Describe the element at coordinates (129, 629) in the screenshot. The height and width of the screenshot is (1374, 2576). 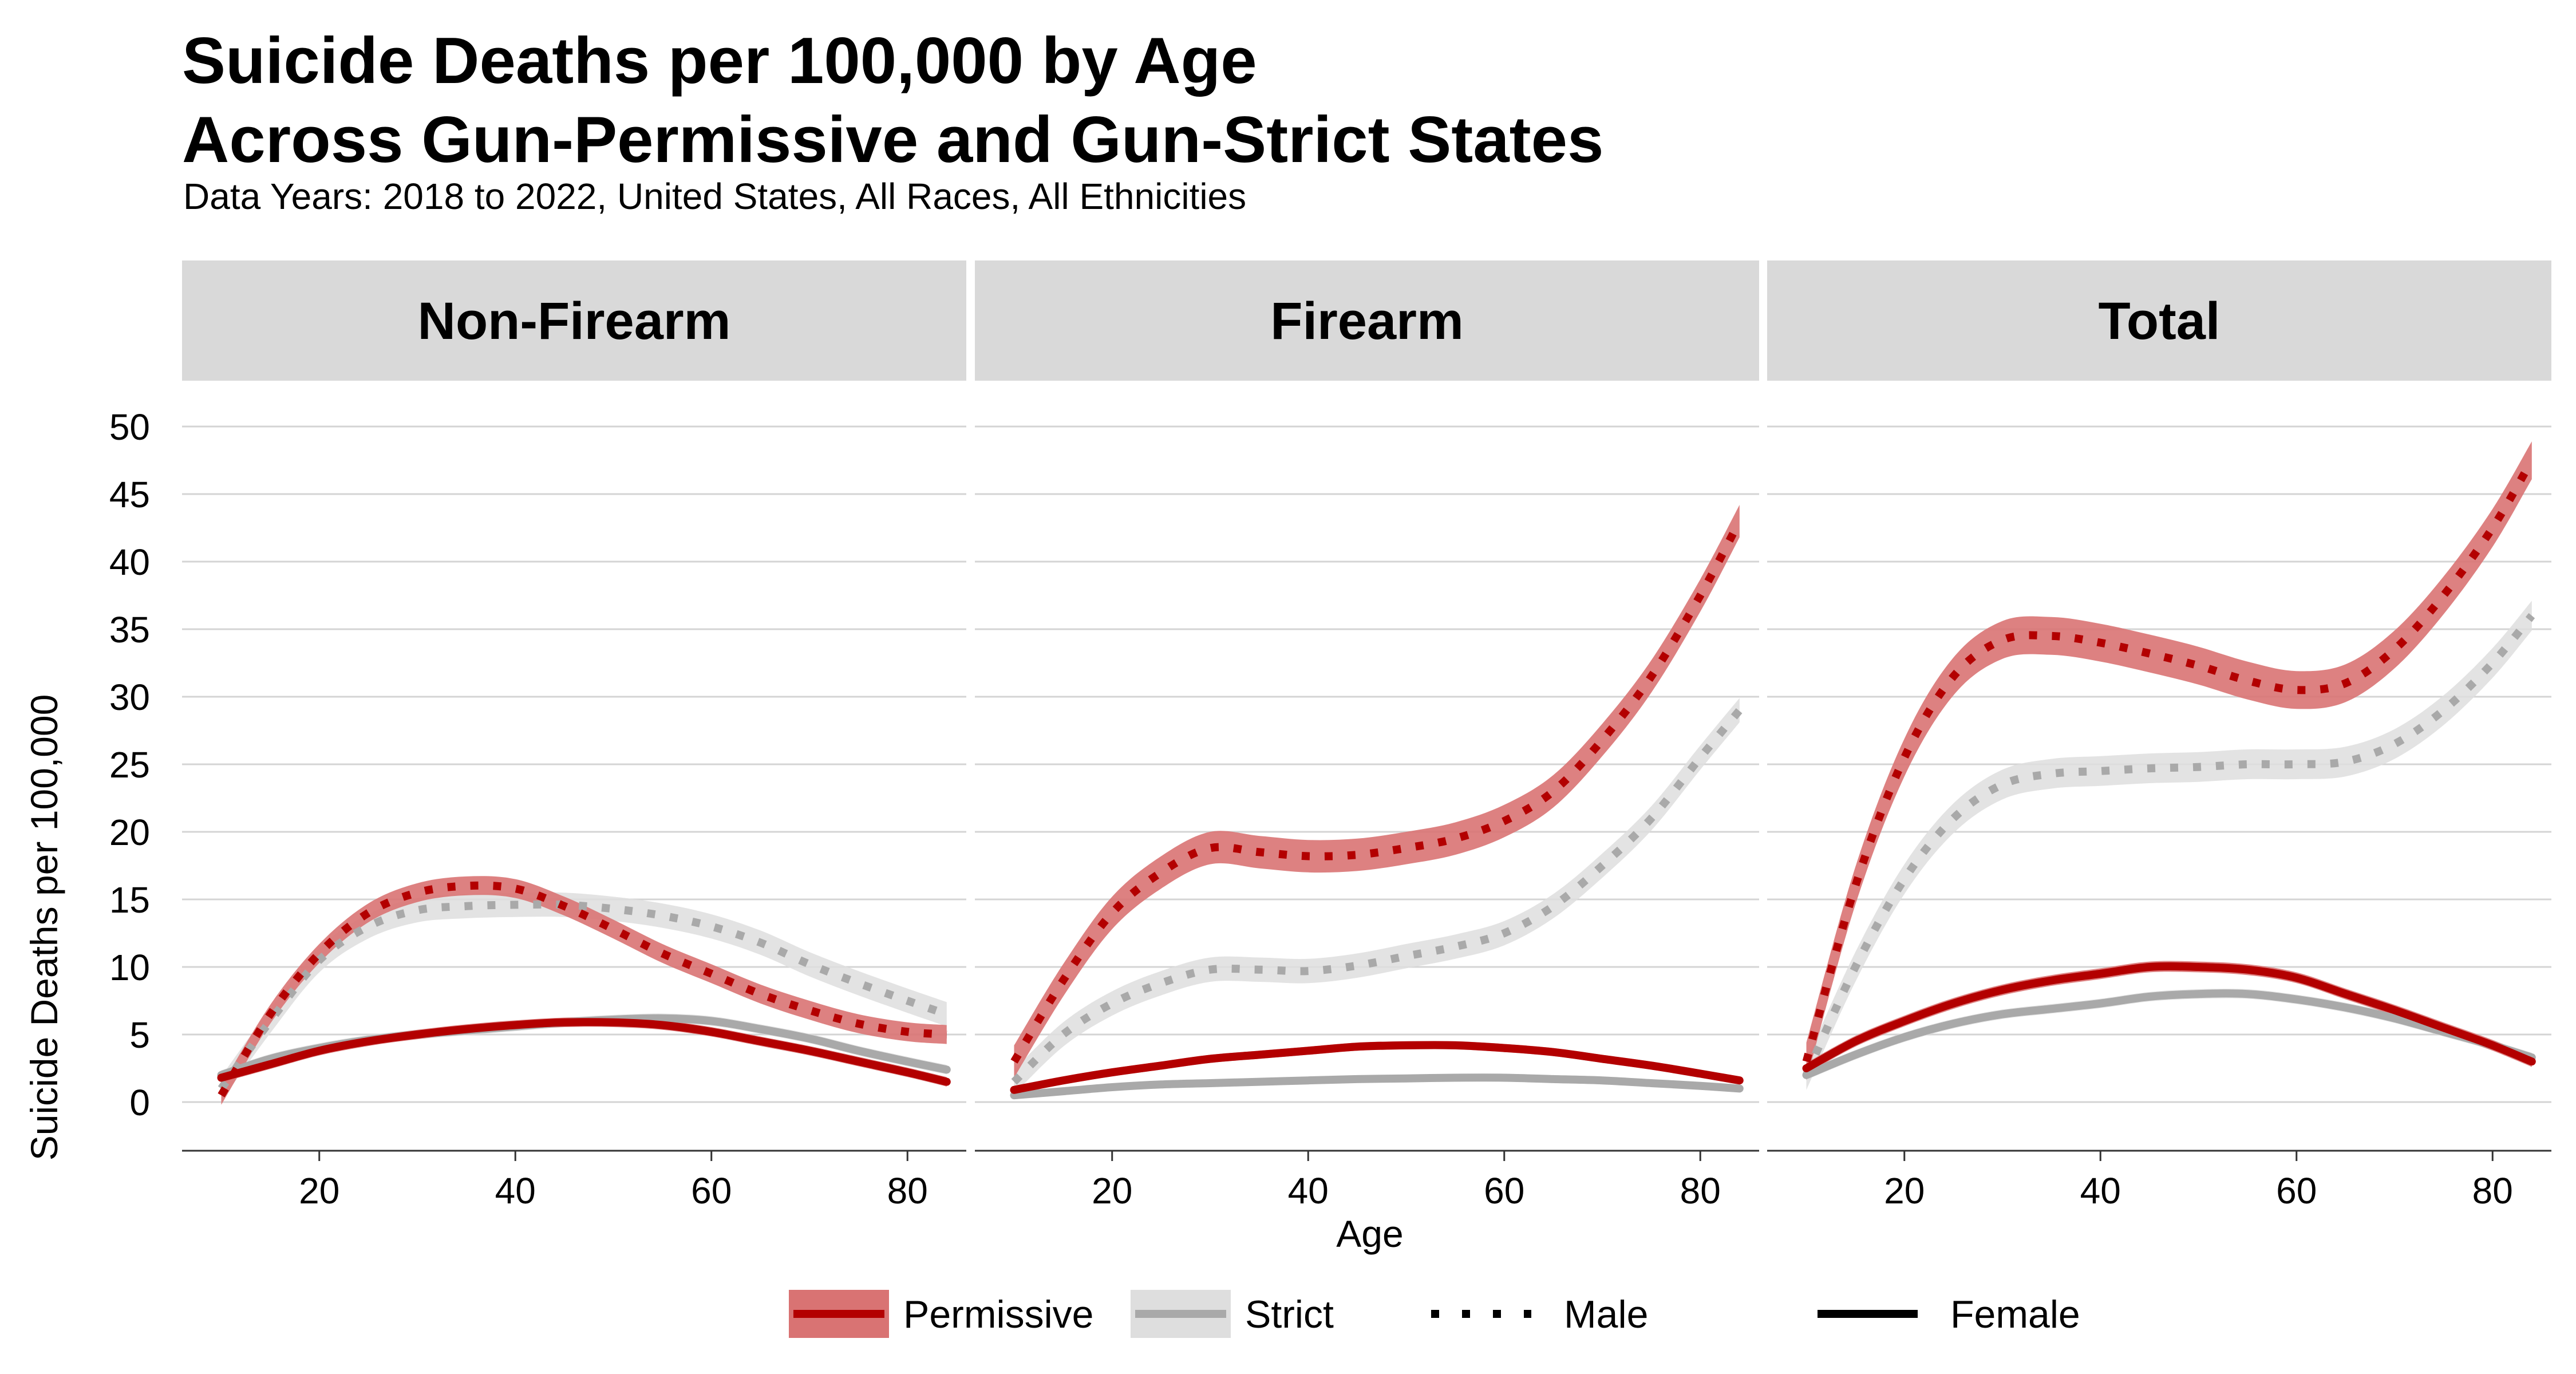
I see `y-tick-label: 35` at that location.